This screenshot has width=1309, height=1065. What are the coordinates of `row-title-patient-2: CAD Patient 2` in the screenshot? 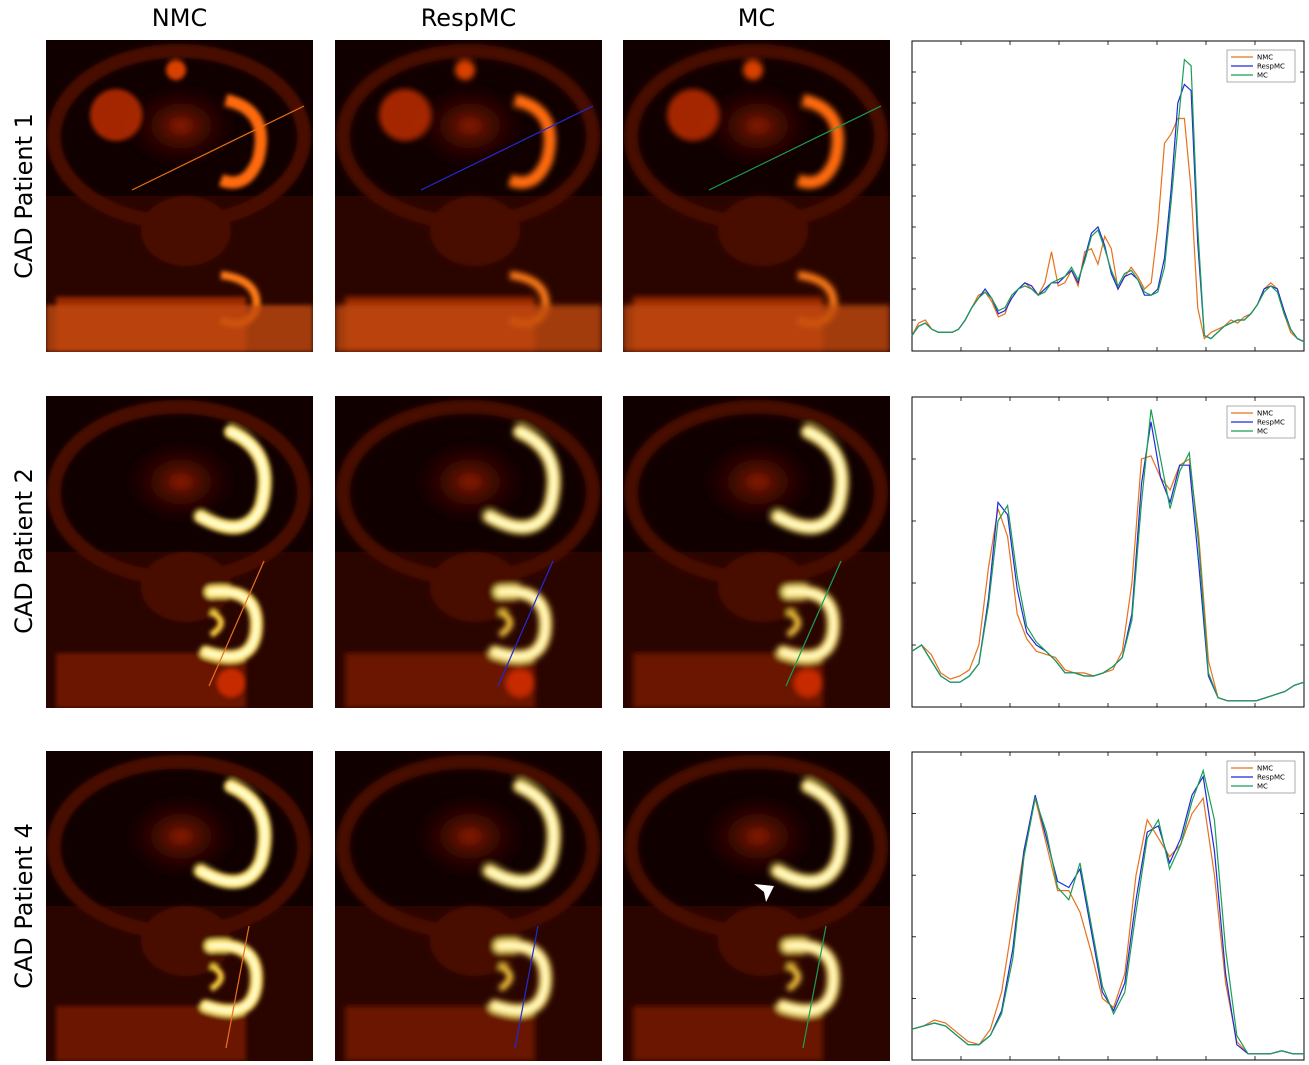 It's located at (24, 551).